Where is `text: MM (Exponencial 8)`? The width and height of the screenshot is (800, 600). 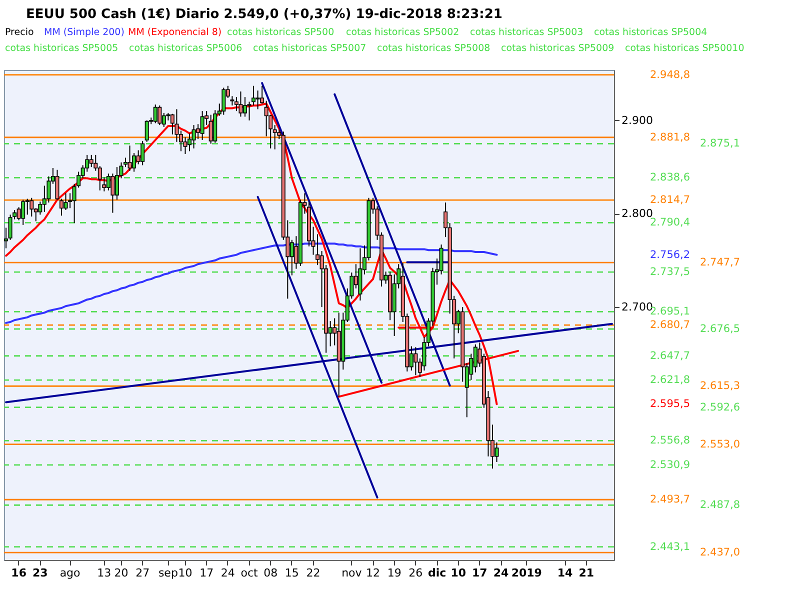
text: MM (Exponencial 8) is located at coordinates (175, 32).